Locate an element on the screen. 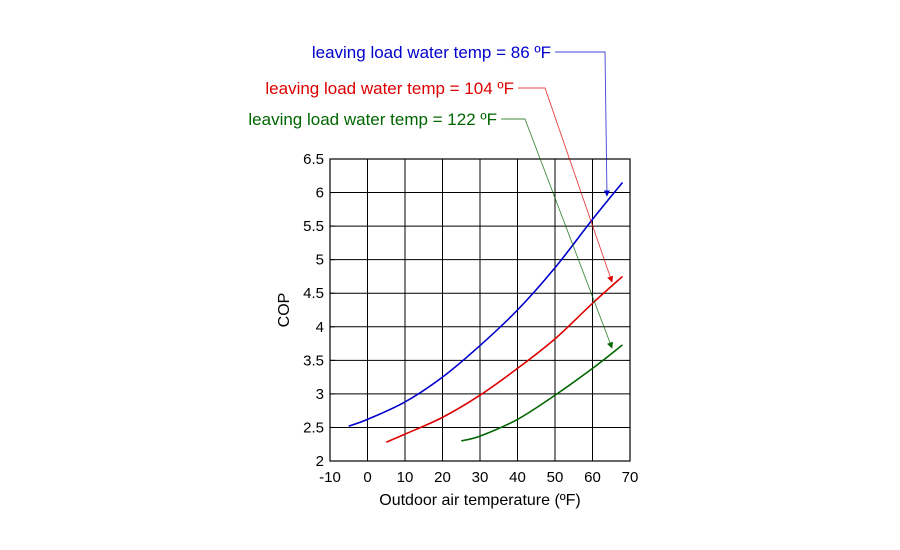  y-tick-label: 2.5 is located at coordinates (313, 427).